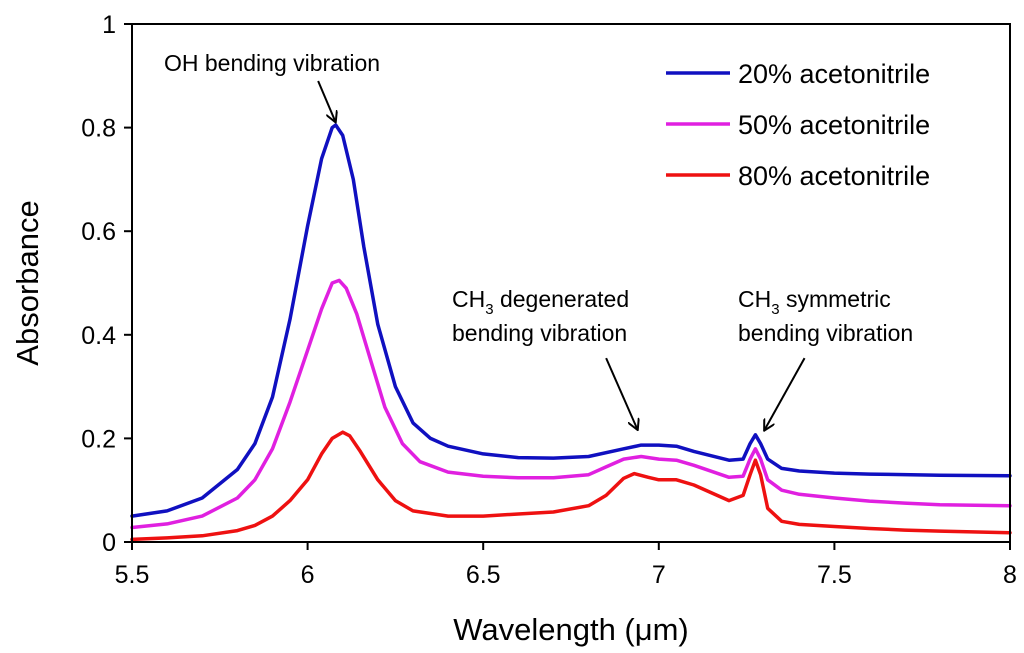  What do you see at coordinates (825, 333) in the screenshot?
I see `annotation-ch3-symmetric-line-1: bending vibration` at bounding box center [825, 333].